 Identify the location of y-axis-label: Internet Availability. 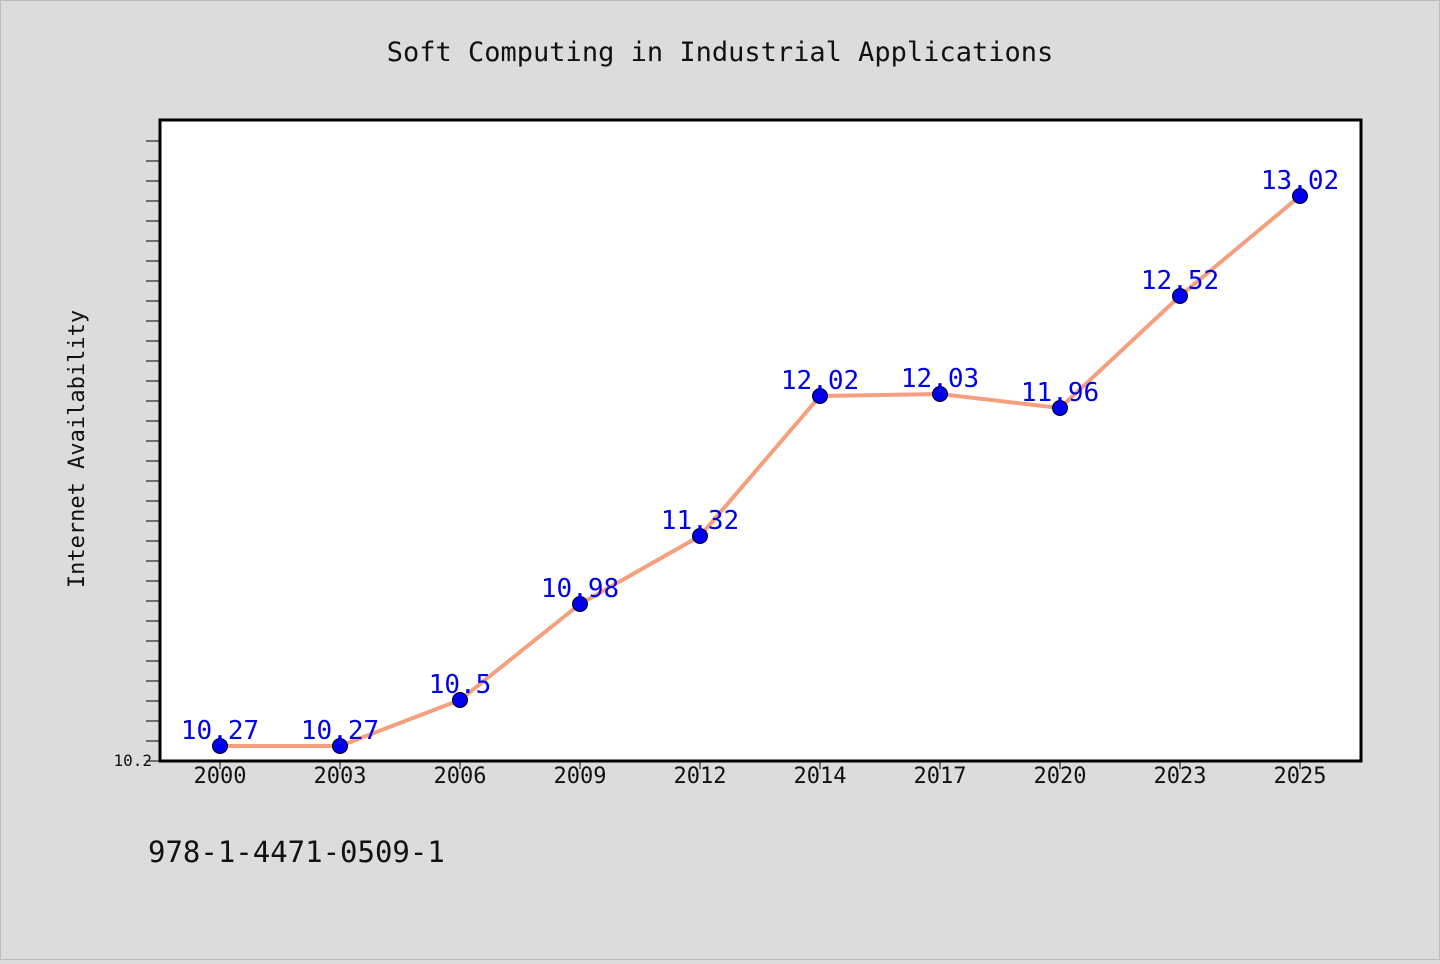
(77, 449).